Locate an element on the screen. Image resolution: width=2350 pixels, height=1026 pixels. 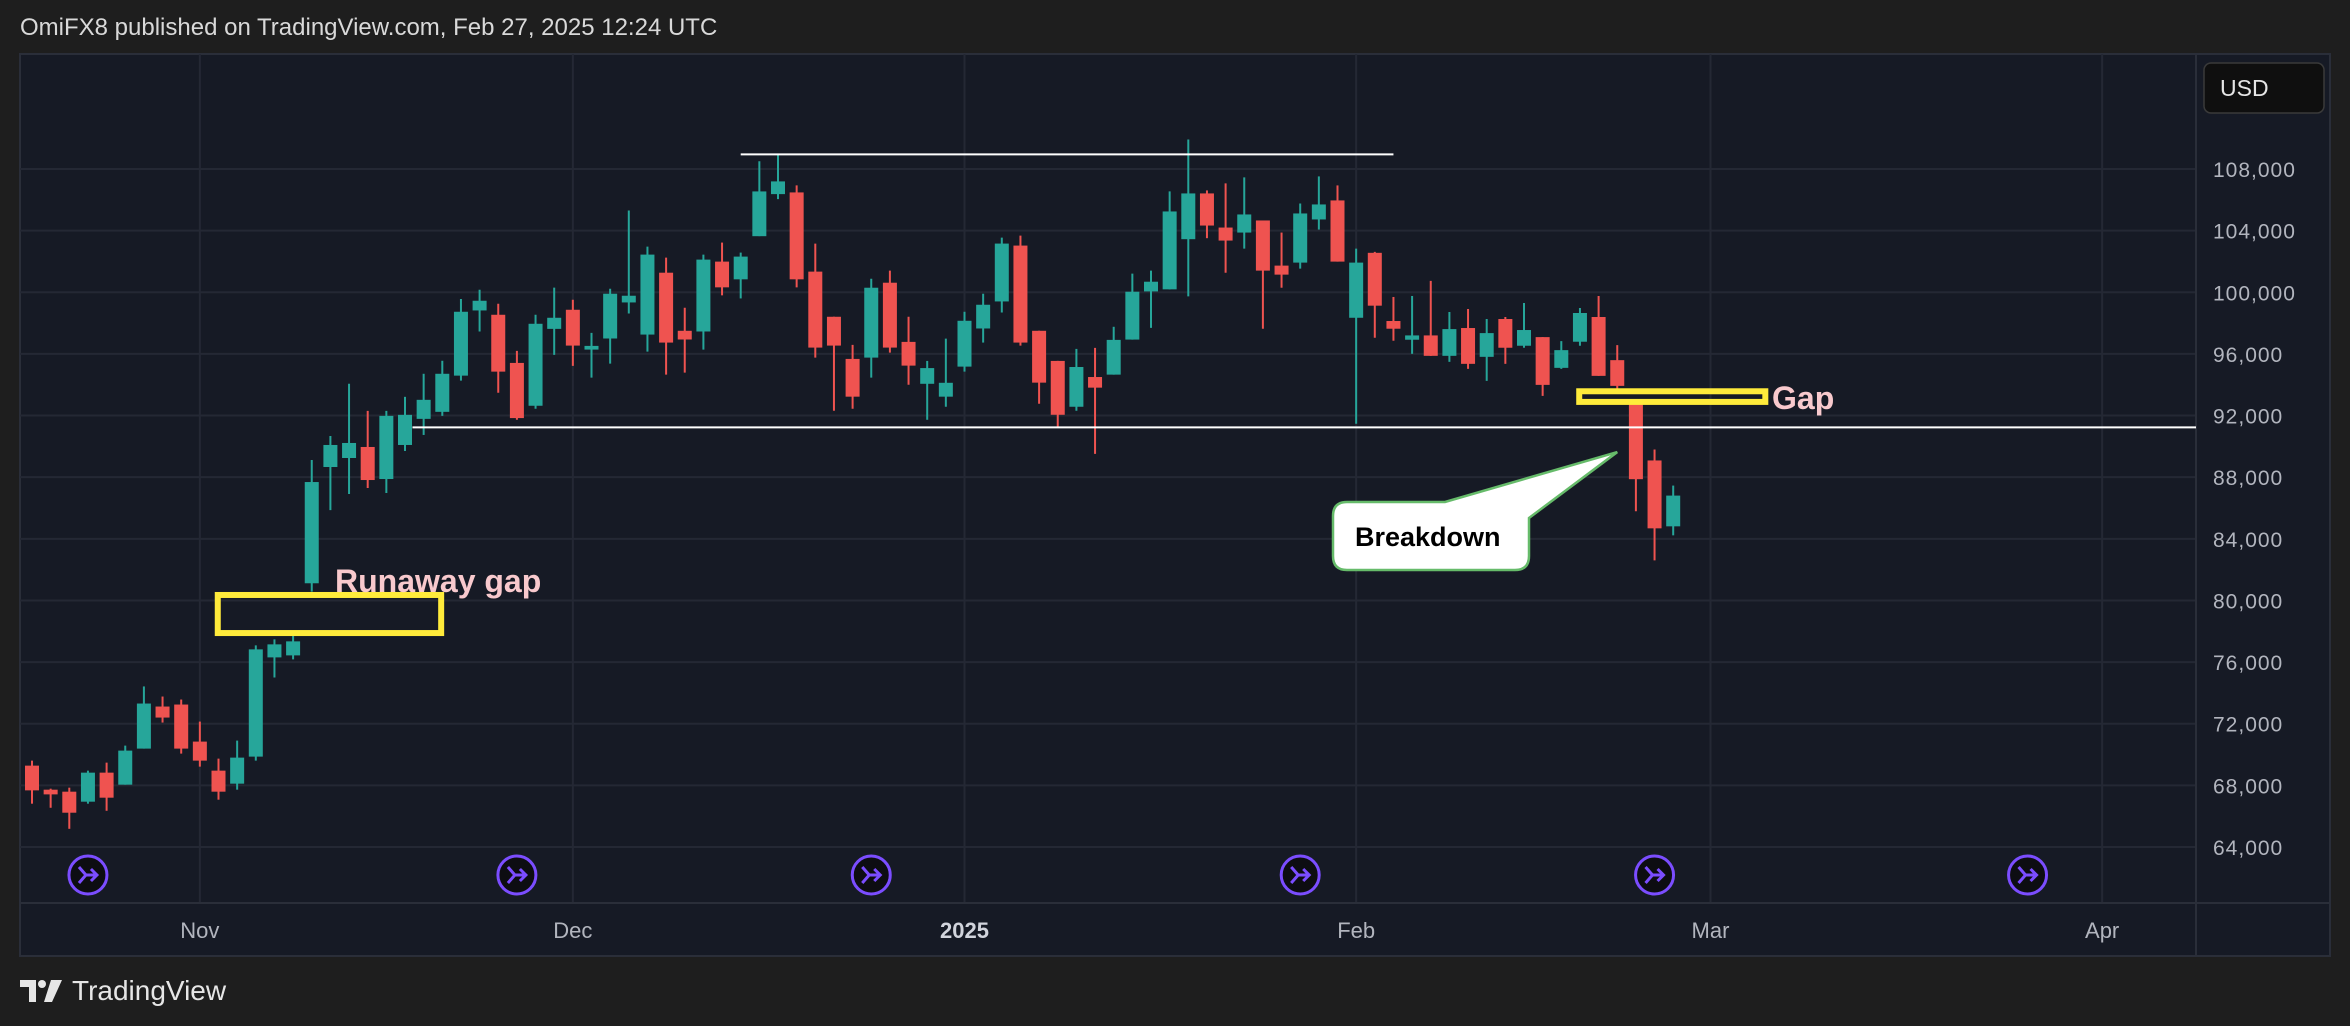
tradingview-logo-text: TradingView is located at coordinates (149, 990).